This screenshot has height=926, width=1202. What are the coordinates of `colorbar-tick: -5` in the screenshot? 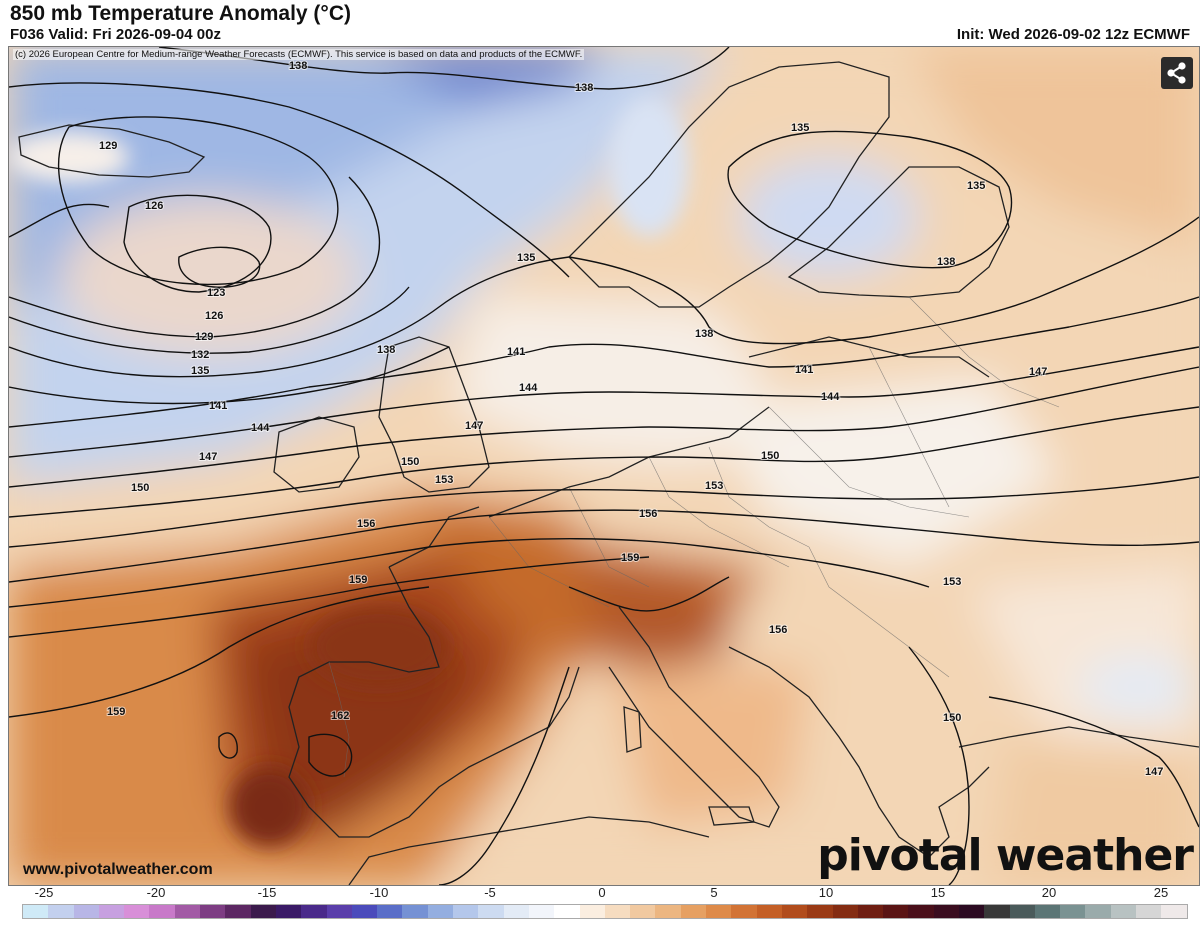 It's located at (490, 892).